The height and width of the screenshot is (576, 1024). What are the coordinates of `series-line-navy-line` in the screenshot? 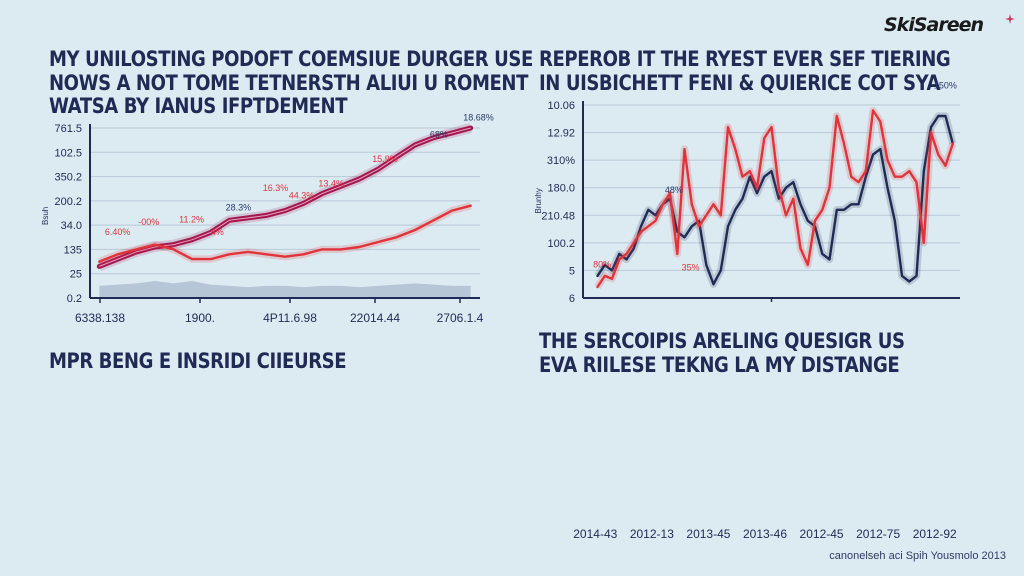 It's located at (775, 200).